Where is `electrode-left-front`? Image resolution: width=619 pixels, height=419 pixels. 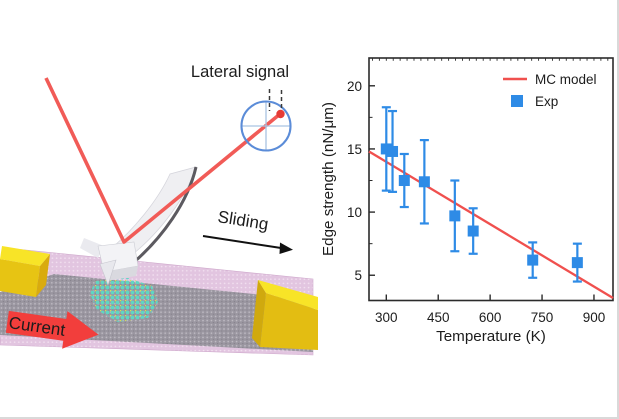 electrode-left-front is located at coordinates (20, 278).